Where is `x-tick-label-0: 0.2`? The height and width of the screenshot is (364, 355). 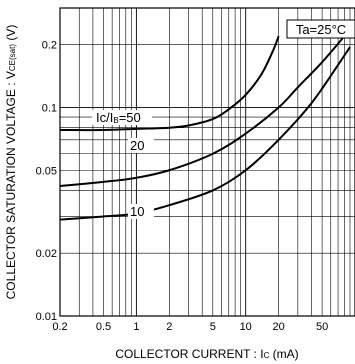 x-tick-label-0: 0.2 is located at coordinates (59, 327).